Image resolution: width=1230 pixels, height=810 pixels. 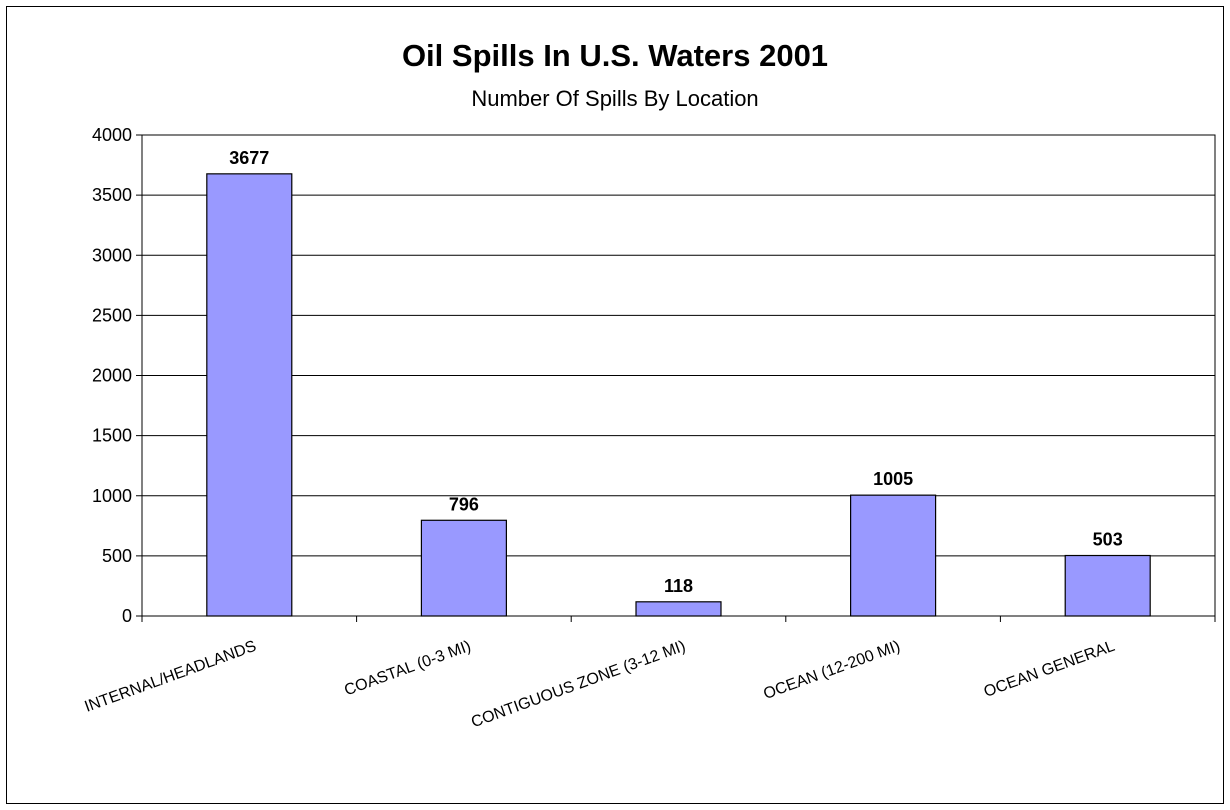 What do you see at coordinates (578, 685) in the screenshot?
I see `category-label: CONTIGUOUS ZONE (3-12 MI)` at bounding box center [578, 685].